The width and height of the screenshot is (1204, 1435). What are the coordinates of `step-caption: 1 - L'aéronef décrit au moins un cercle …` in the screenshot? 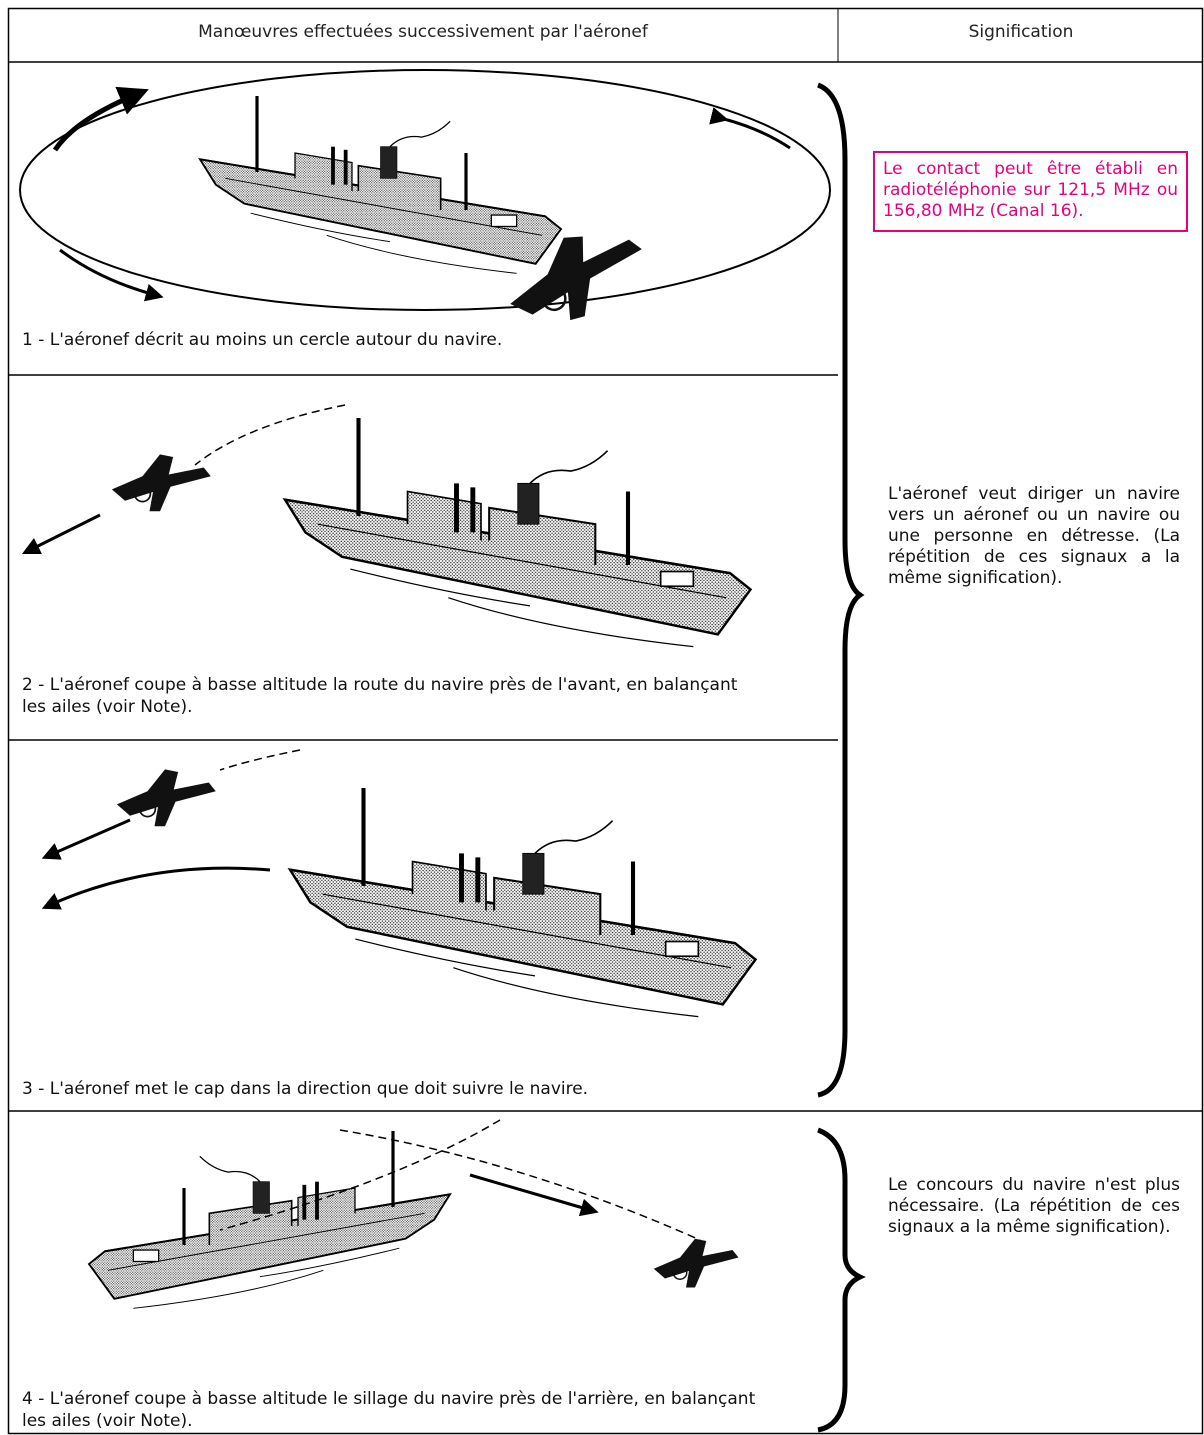 It's located at (262, 340).